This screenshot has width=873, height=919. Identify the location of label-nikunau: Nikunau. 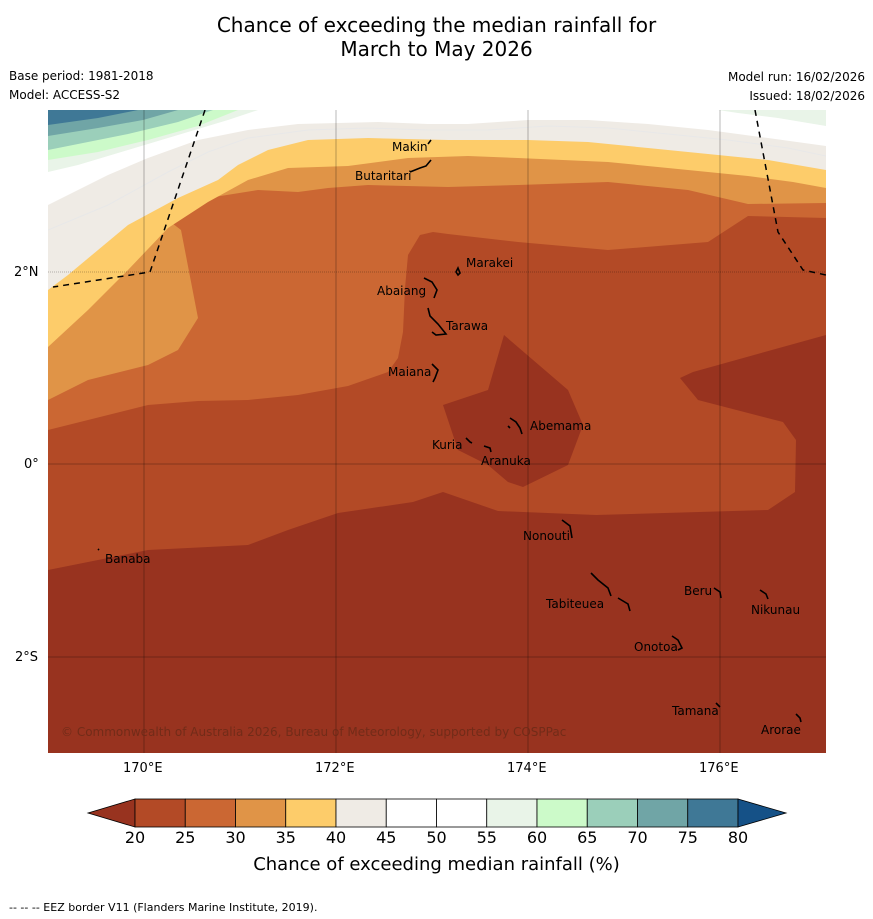
(775, 610).